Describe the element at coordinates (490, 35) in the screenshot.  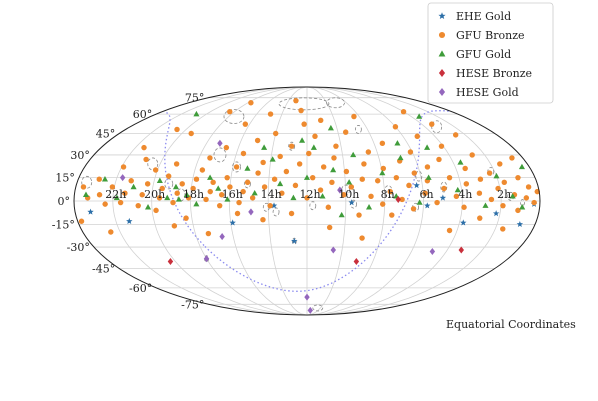
I see `legend-label: GFU Bronze` at that location.